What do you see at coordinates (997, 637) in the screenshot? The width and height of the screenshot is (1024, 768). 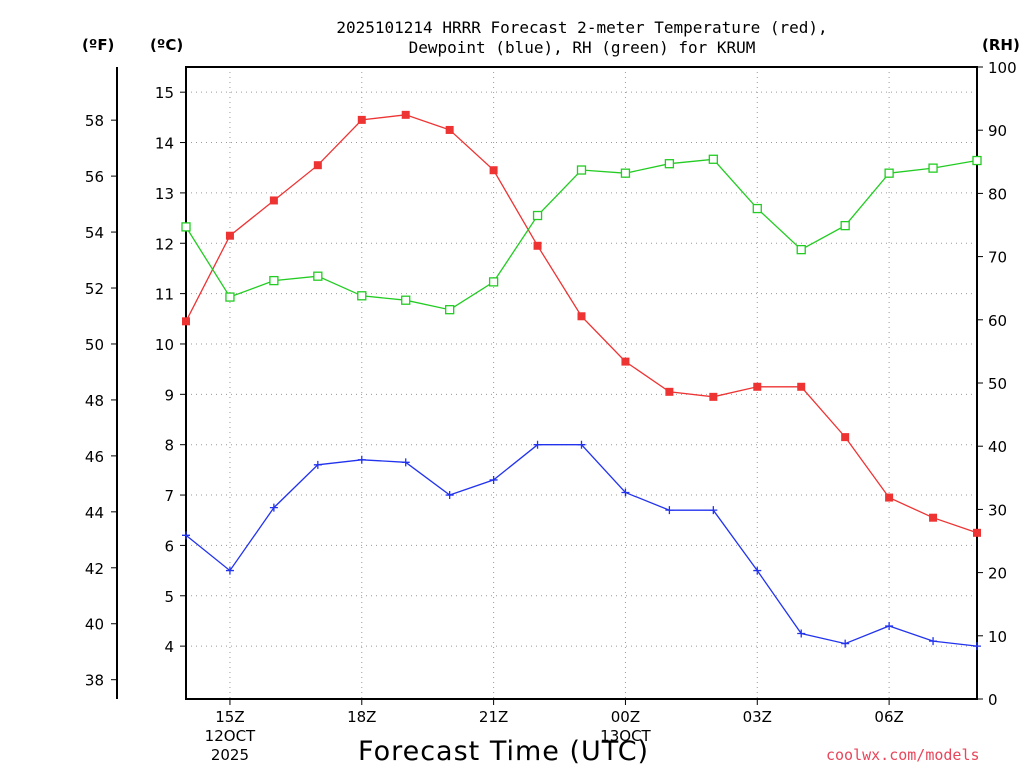 I see `rh-tick-label: 10` at bounding box center [997, 637].